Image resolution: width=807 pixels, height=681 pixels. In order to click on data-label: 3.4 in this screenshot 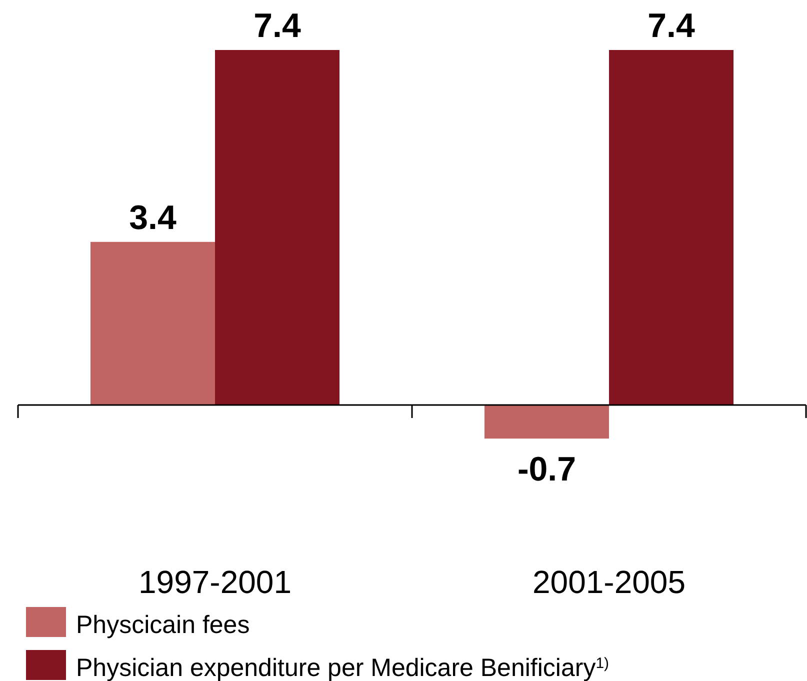, I will do `click(152, 217)`.